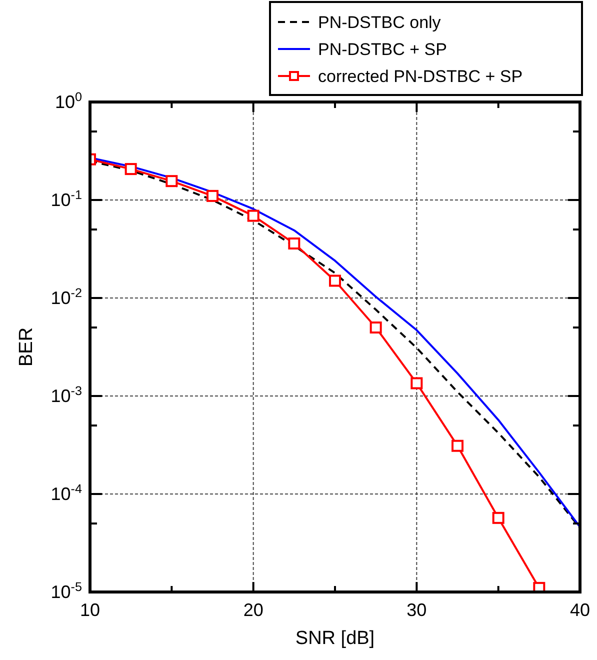 This screenshot has height=660, width=597. What do you see at coordinates (580, 610) in the screenshot?
I see `x-tick-label: 40` at bounding box center [580, 610].